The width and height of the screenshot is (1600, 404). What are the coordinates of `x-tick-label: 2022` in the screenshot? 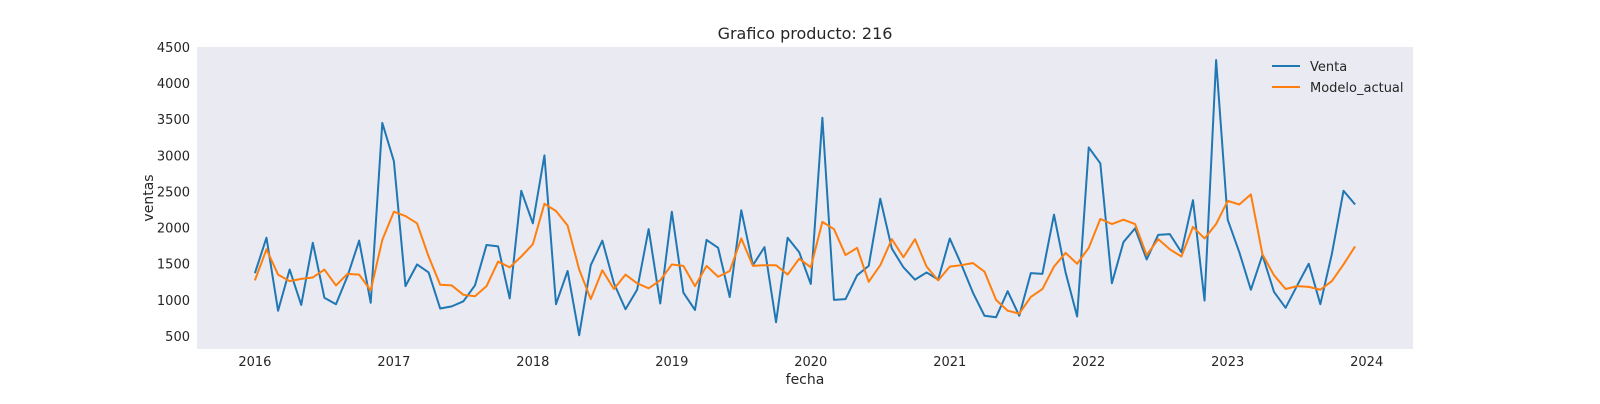 It's located at (1088, 362).